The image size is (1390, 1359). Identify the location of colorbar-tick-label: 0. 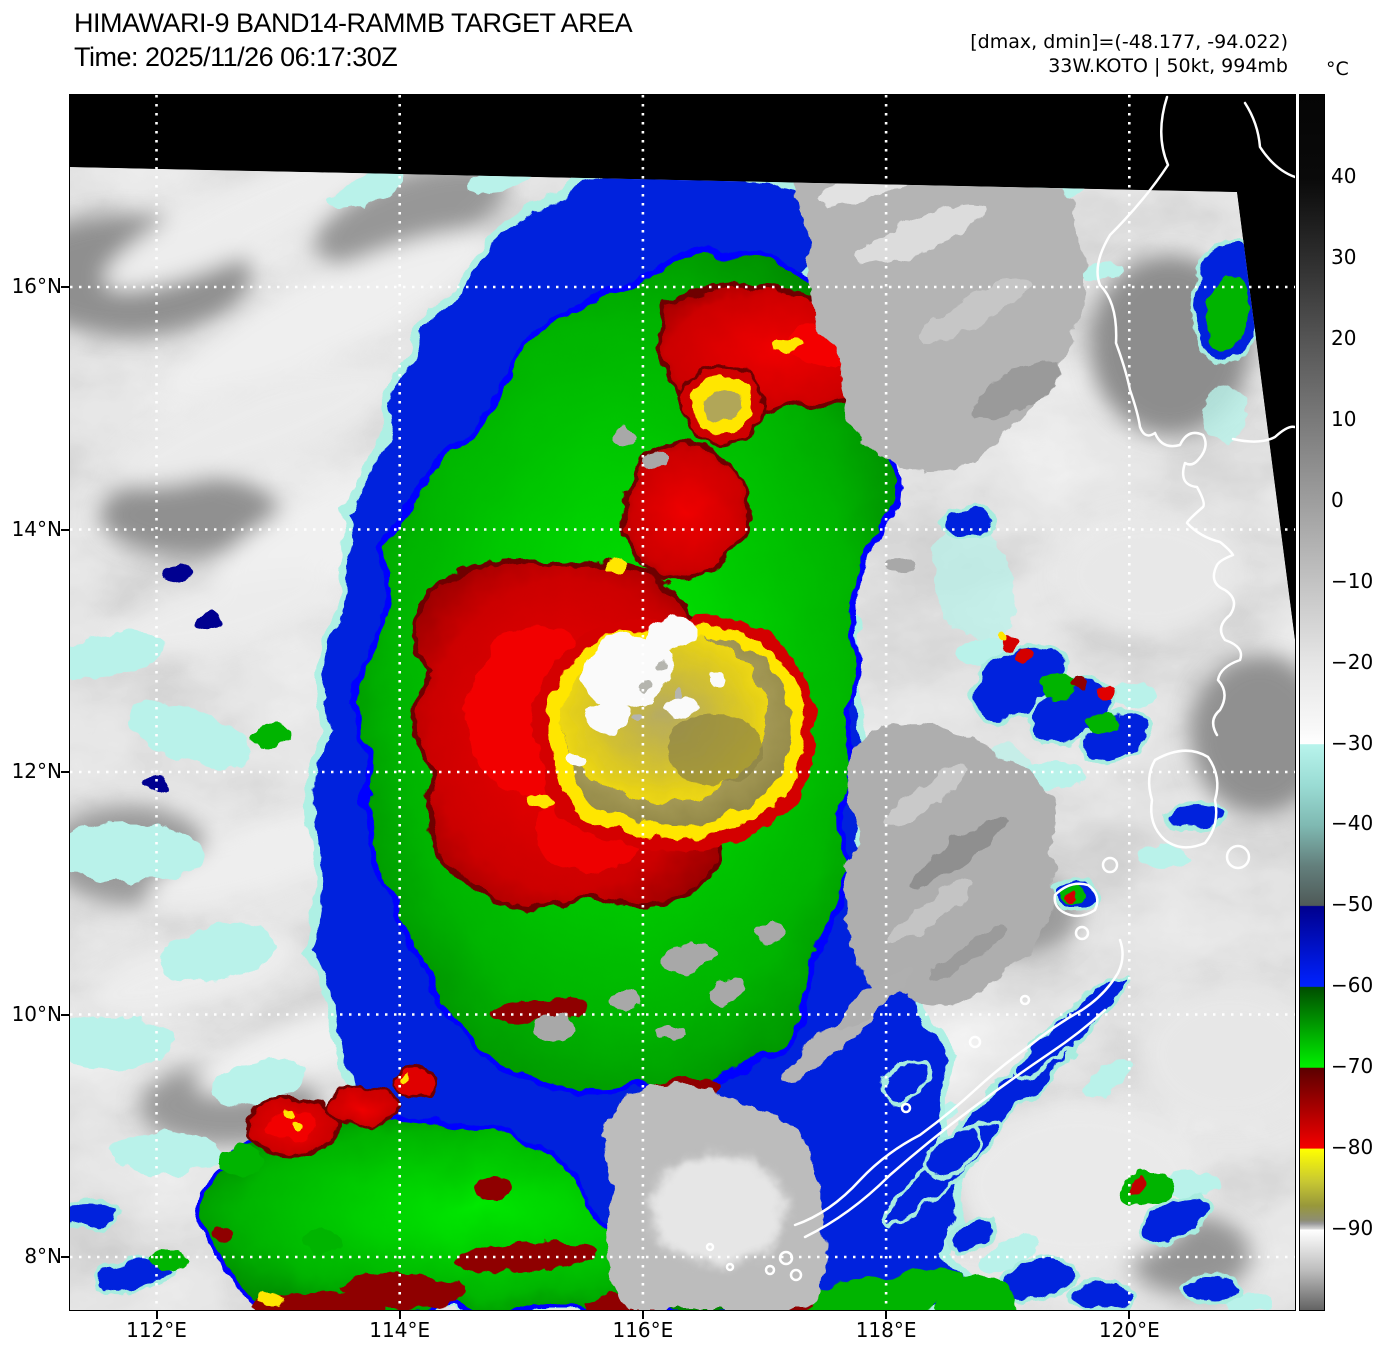
(1337, 499).